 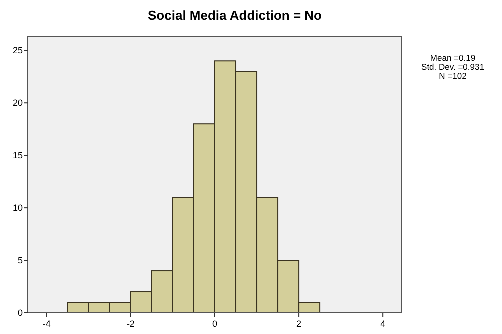 What do you see at coordinates (20, 261) in the screenshot?
I see `y-tick-label: 5` at bounding box center [20, 261].